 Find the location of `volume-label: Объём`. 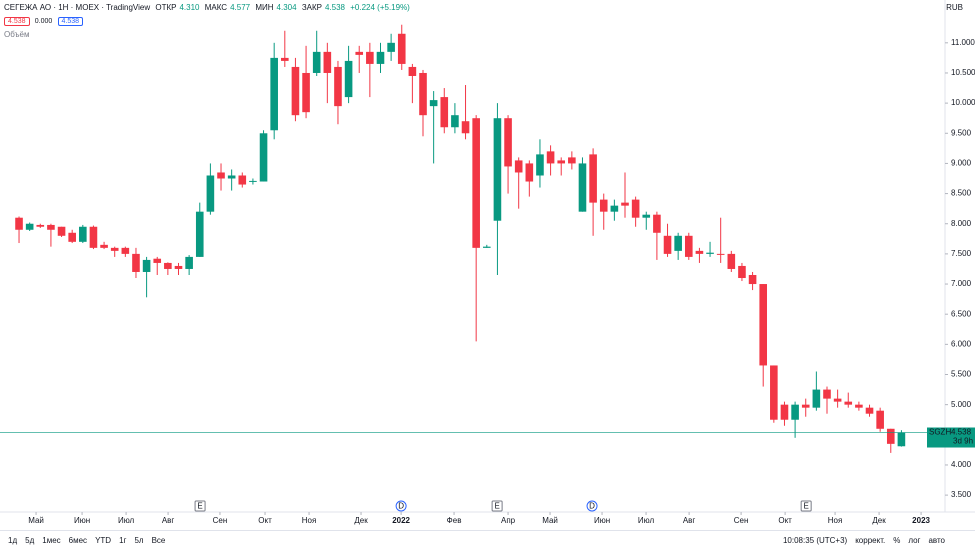

volume-label: Объём is located at coordinates (17, 34).